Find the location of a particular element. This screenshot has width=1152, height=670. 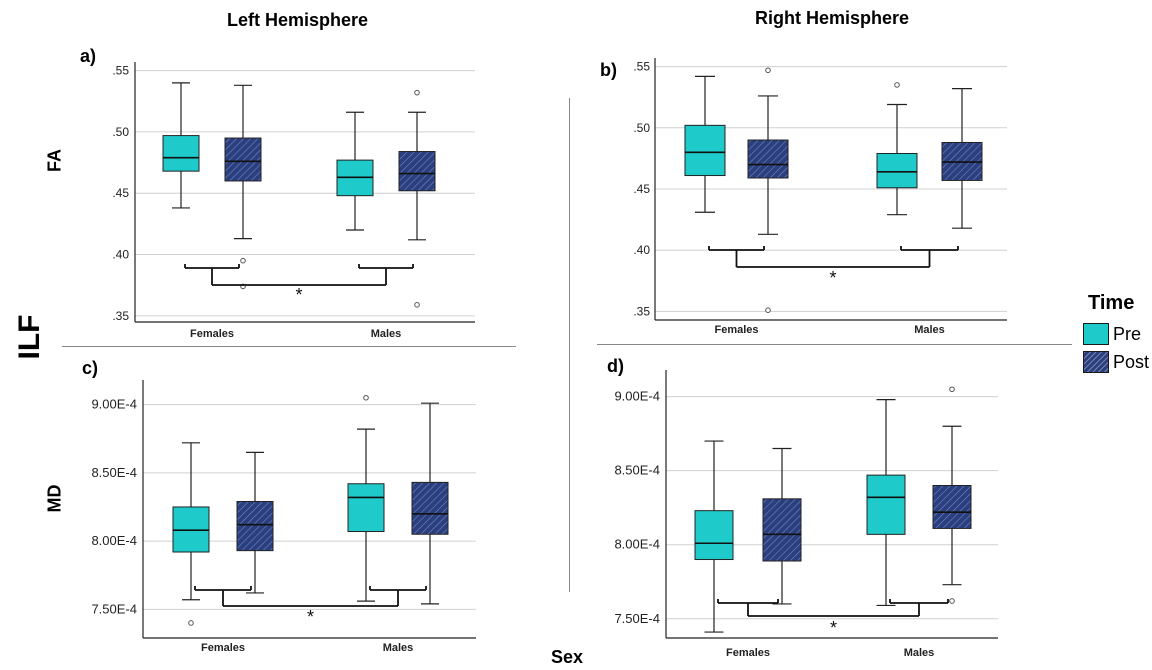

legend-label-pre: Pre is located at coordinates (1127, 333).